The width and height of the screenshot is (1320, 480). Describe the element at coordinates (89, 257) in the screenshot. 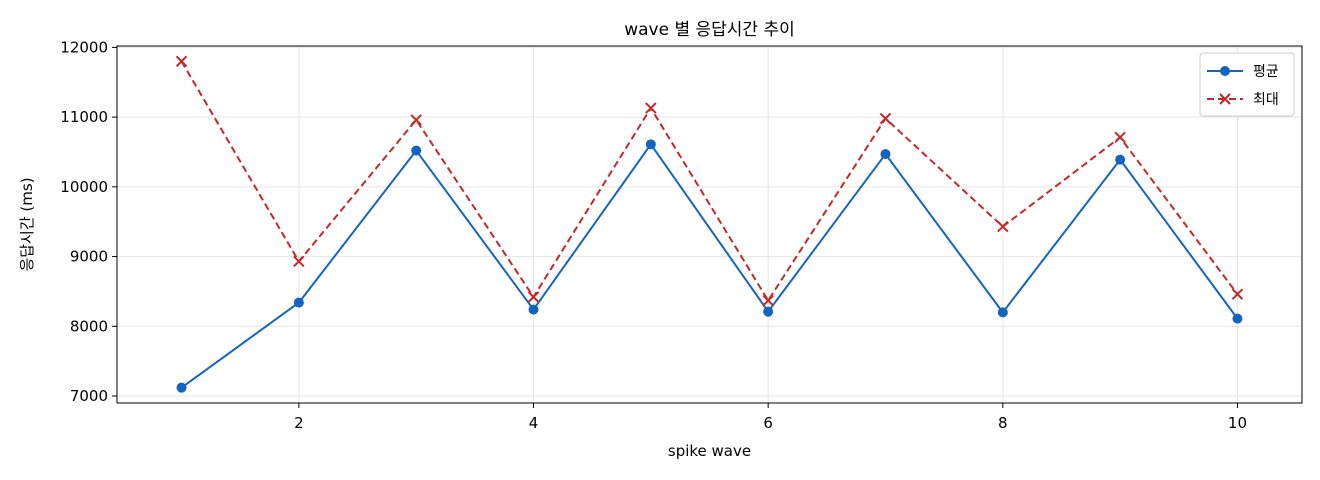

I see `y-tick-label: 9000` at that location.